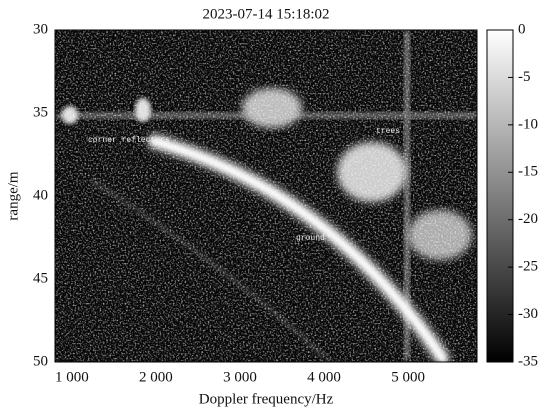 The image size is (546, 409). Describe the element at coordinates (528, 172) in the screenshot. I see `colorbar-tick-label: -15` at that location.